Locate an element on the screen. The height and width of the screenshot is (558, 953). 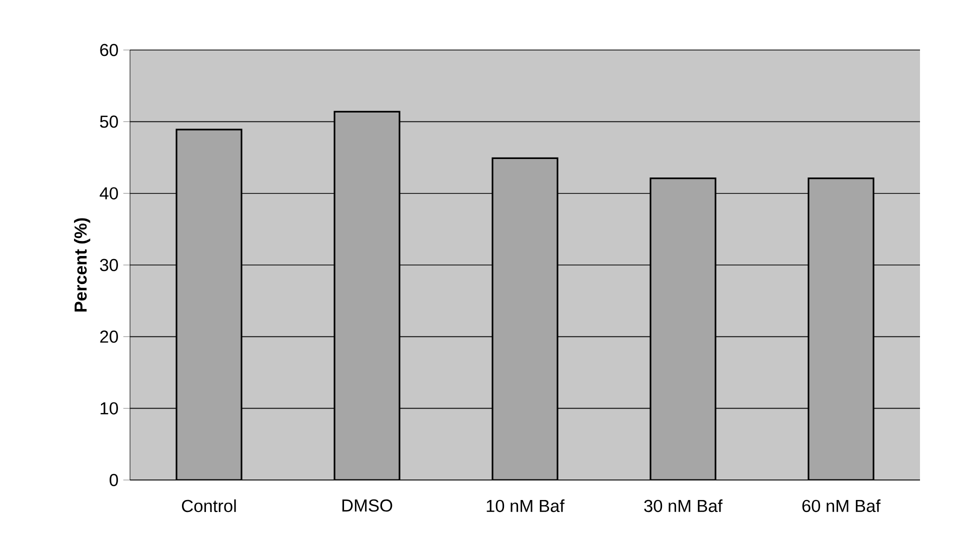
y-tick-label: 40 is located at coordinates (109, 193).